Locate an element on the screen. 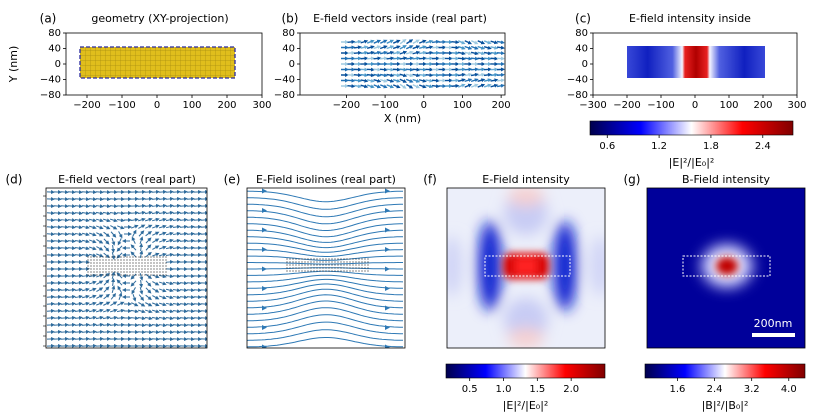 This screenshot has width=830, height=415. stream-arrow is located at coordinates (264, 210).